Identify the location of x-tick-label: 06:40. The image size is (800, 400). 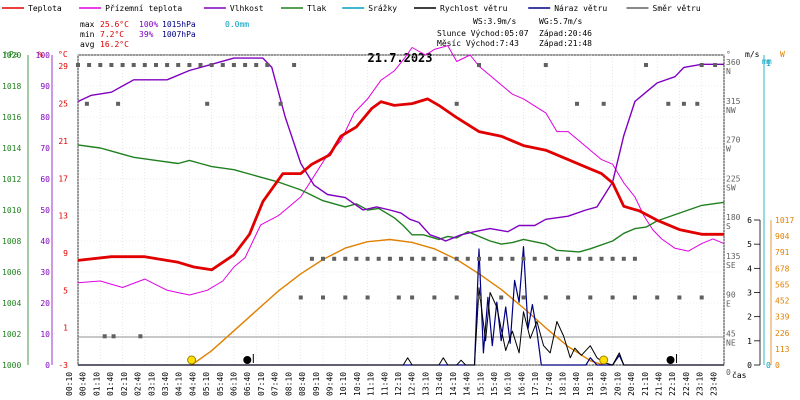
(247, 384).